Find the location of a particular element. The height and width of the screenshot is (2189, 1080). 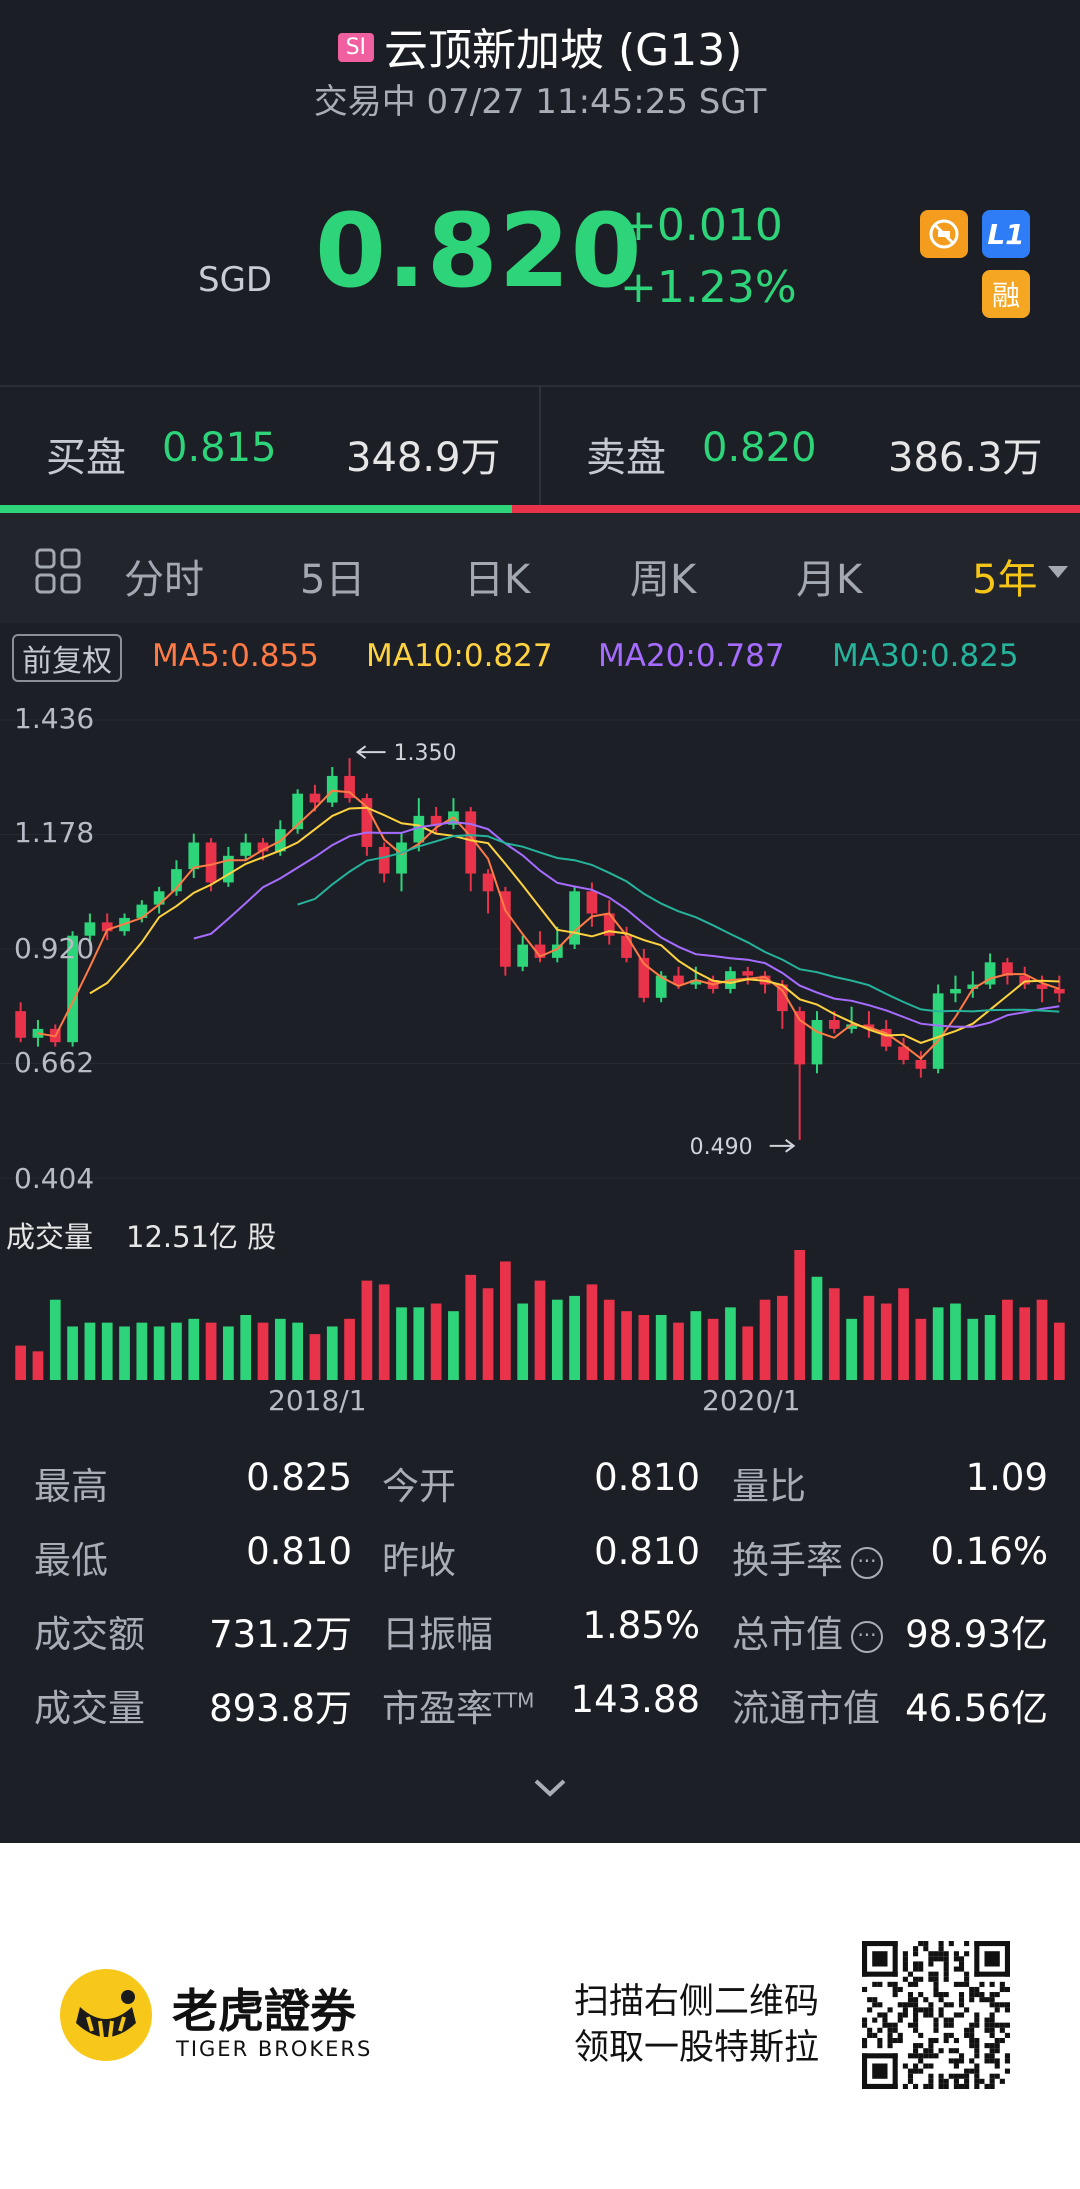

promo-line-2: 领取一股特斯拉 is located at coordinates (697, 2048).